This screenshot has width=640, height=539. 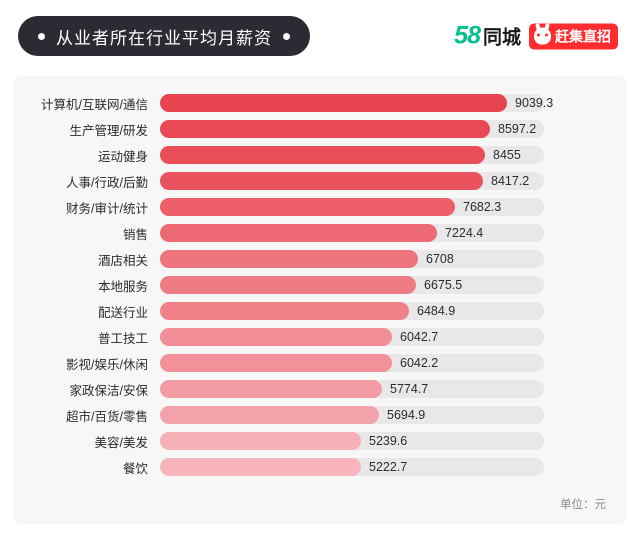 I want to click on chart-row: 人事/行政/后勤 8417.2, so click(x=320, y=181).